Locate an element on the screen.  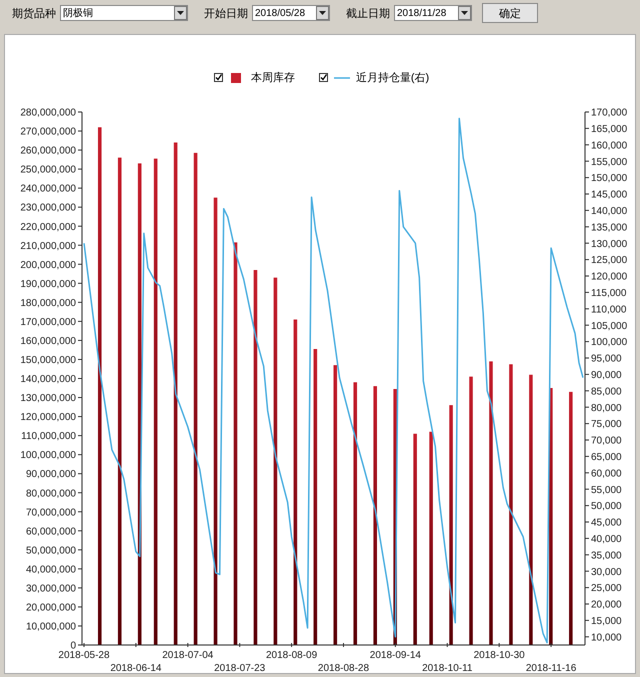
y2-tick-label: 130,000 is located at coordinates (609, 244).